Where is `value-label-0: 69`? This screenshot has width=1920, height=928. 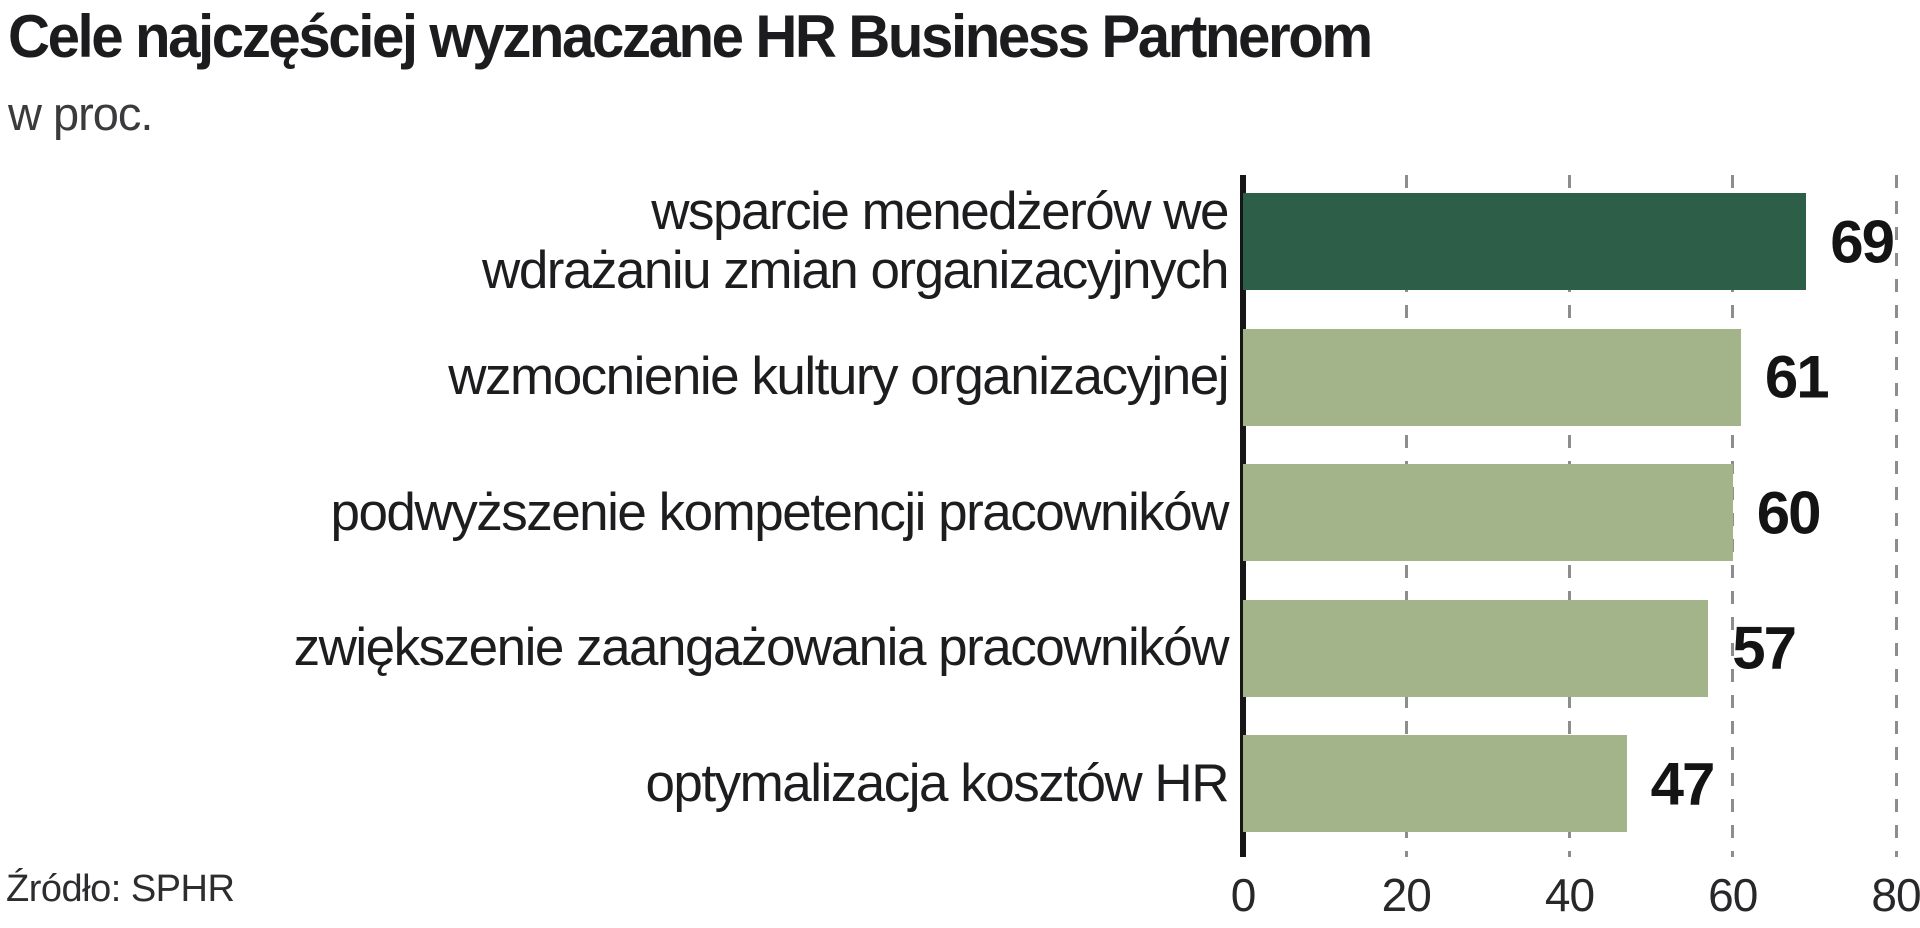 value-label-0: 69 is located at coordinates (1862, 241).